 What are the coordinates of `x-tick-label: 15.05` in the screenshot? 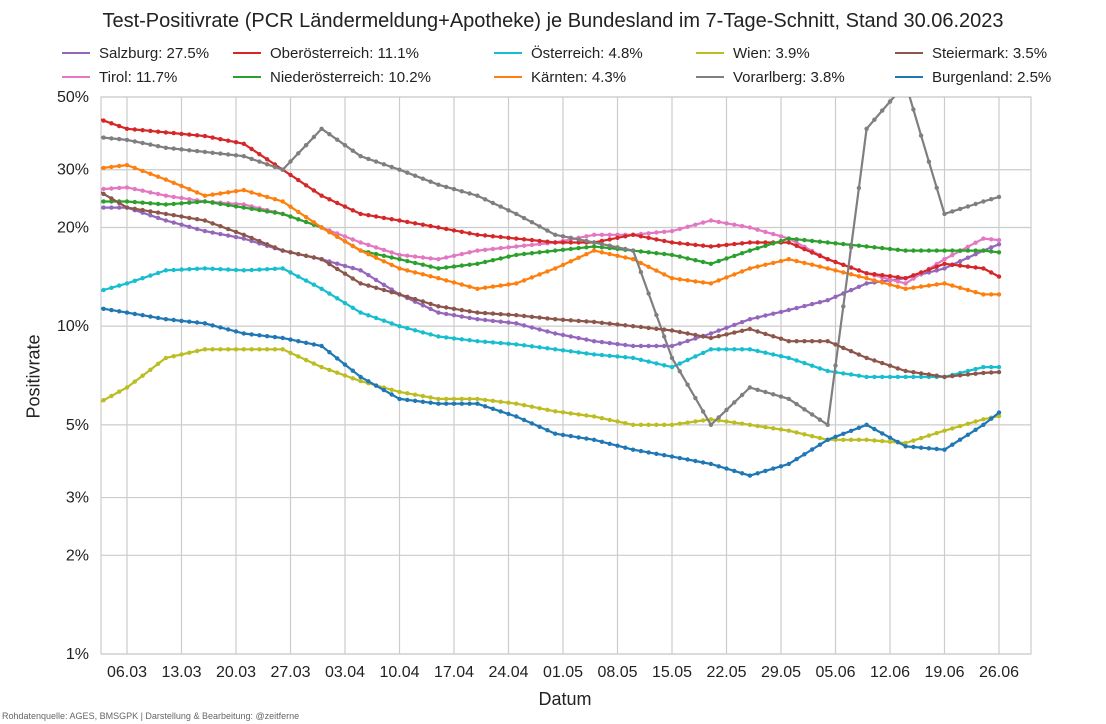 It's located at (672, 672).